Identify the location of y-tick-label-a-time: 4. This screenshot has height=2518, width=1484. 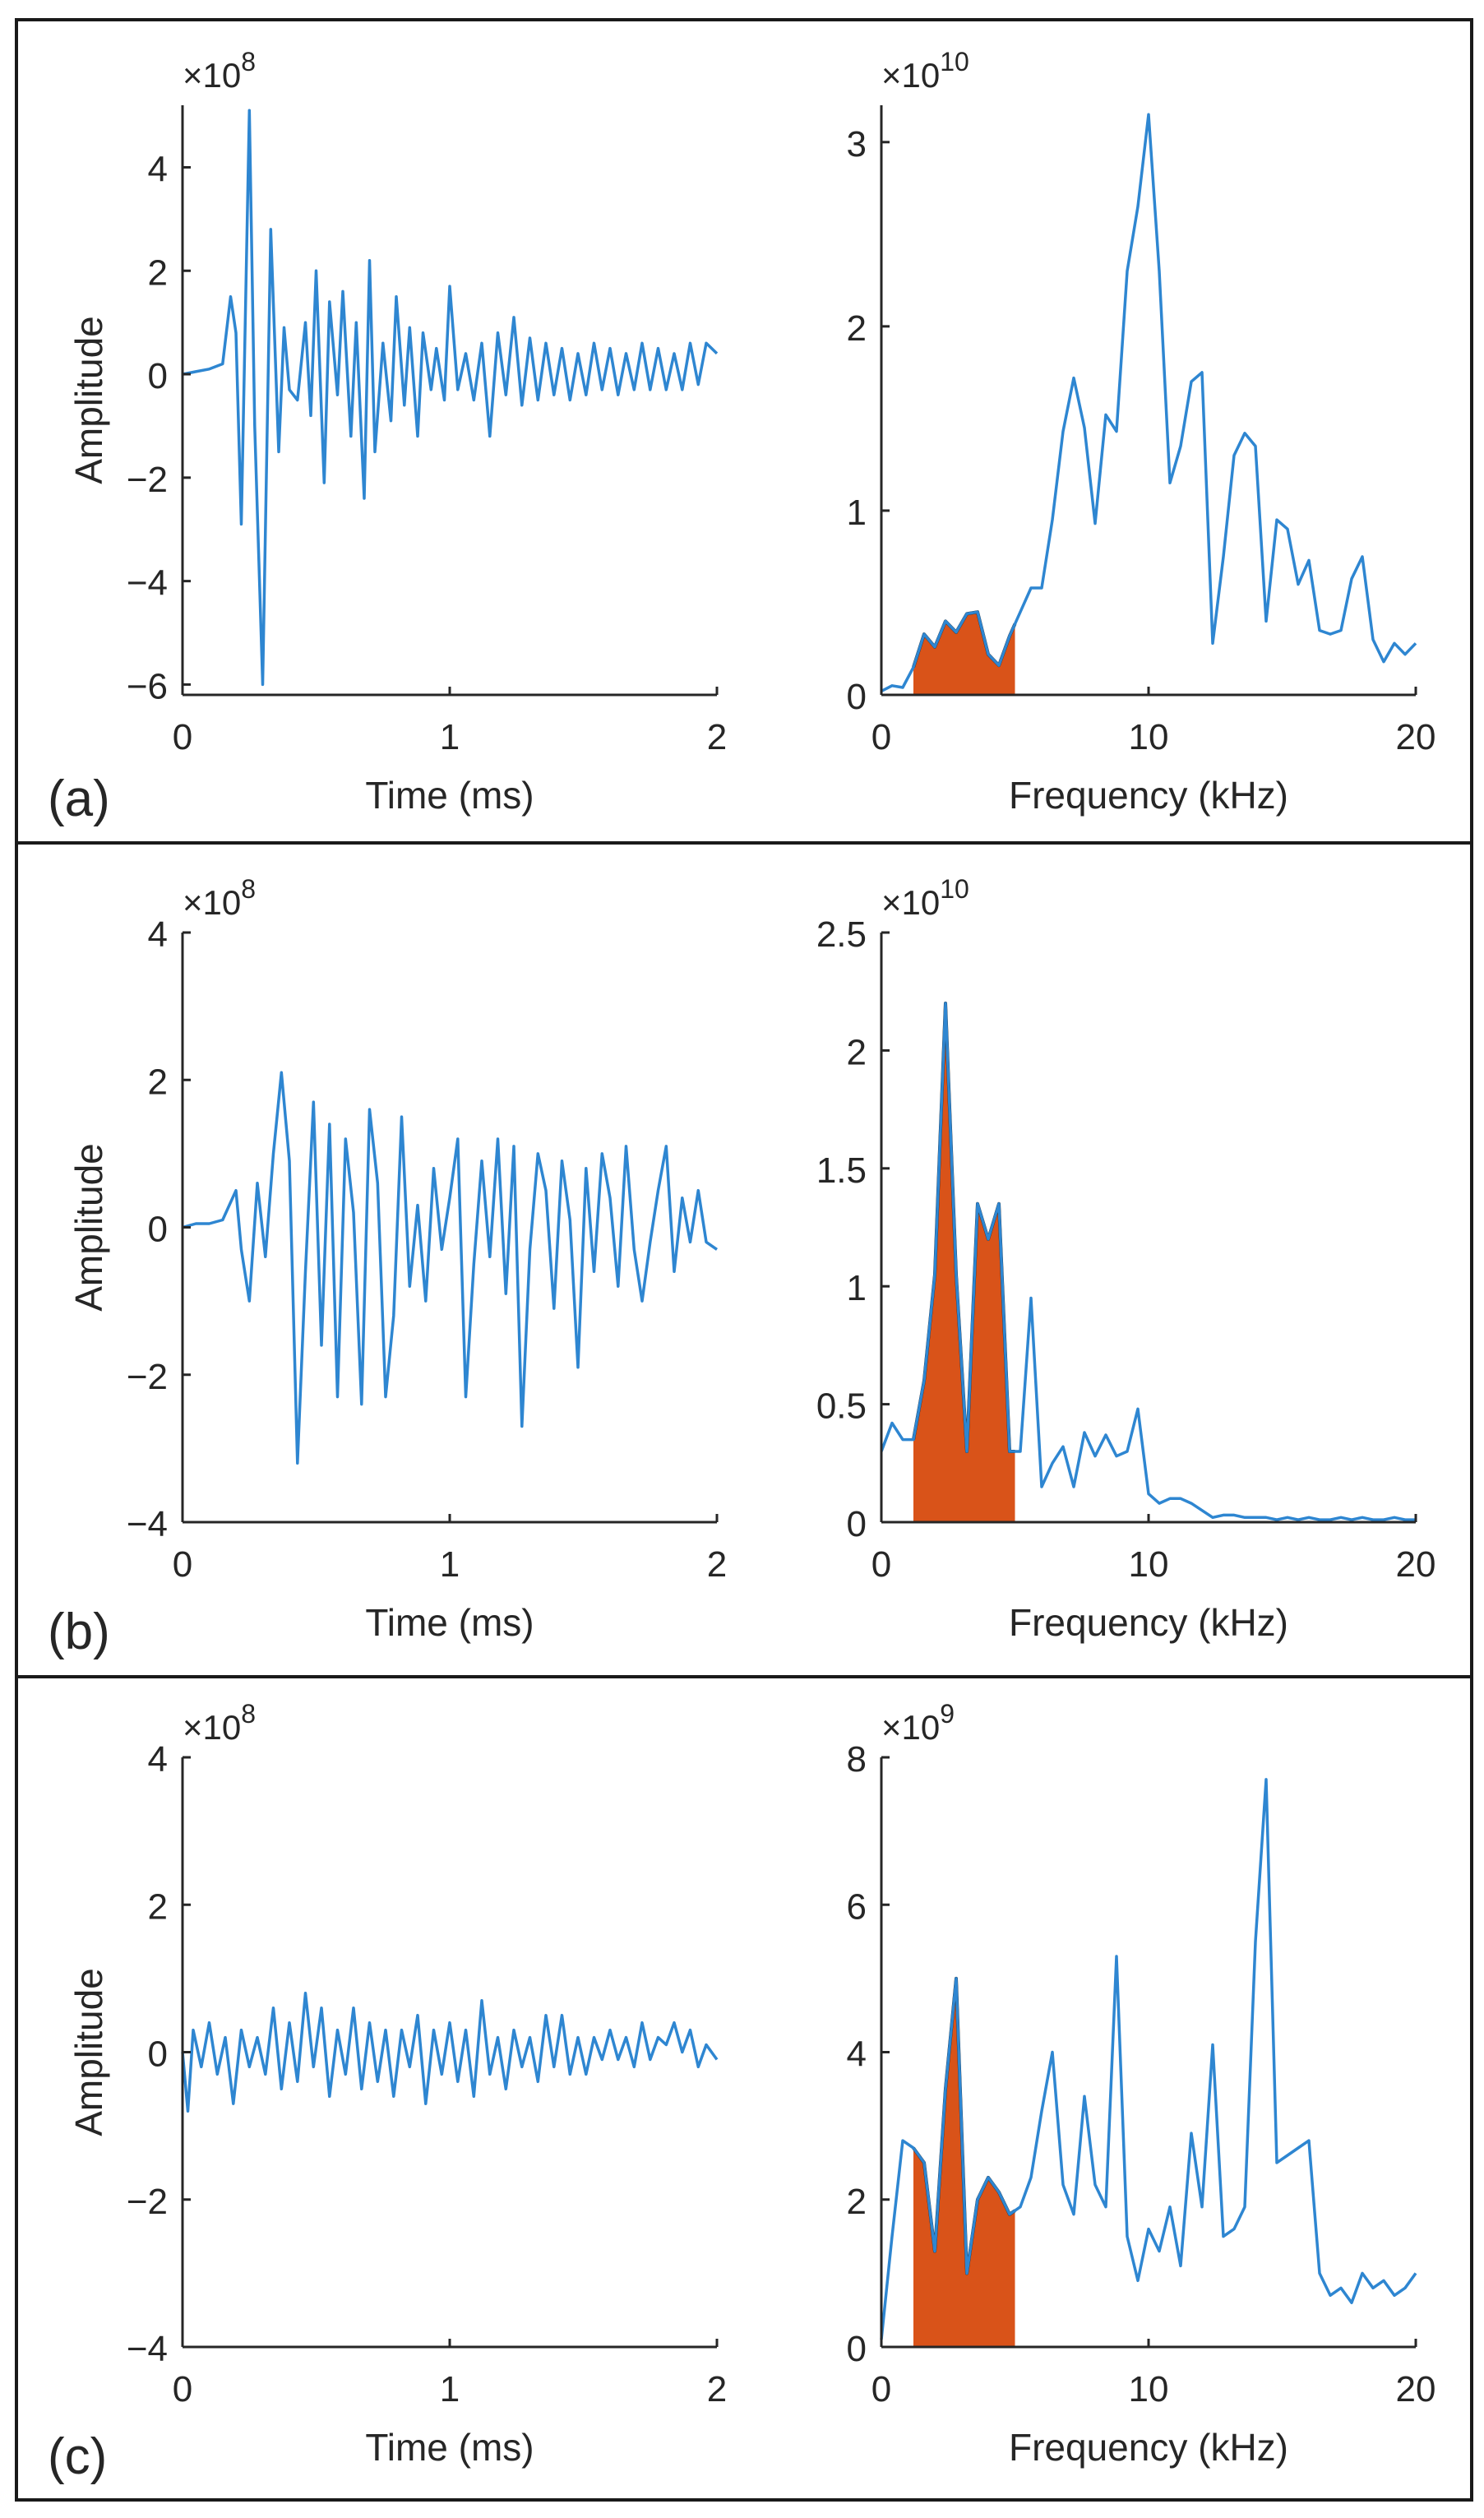
(158, 169).